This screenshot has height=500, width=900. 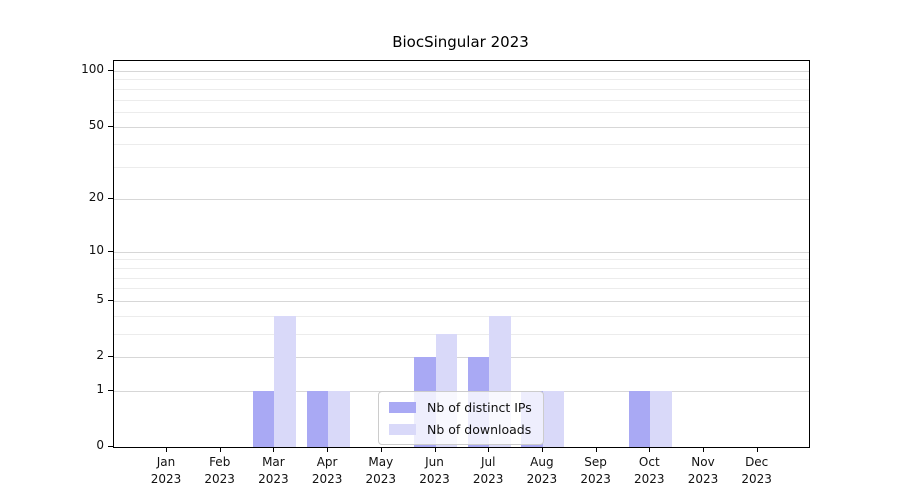 I want to click on x-tick-label: Oct 2023, so click(x=649, y=470).